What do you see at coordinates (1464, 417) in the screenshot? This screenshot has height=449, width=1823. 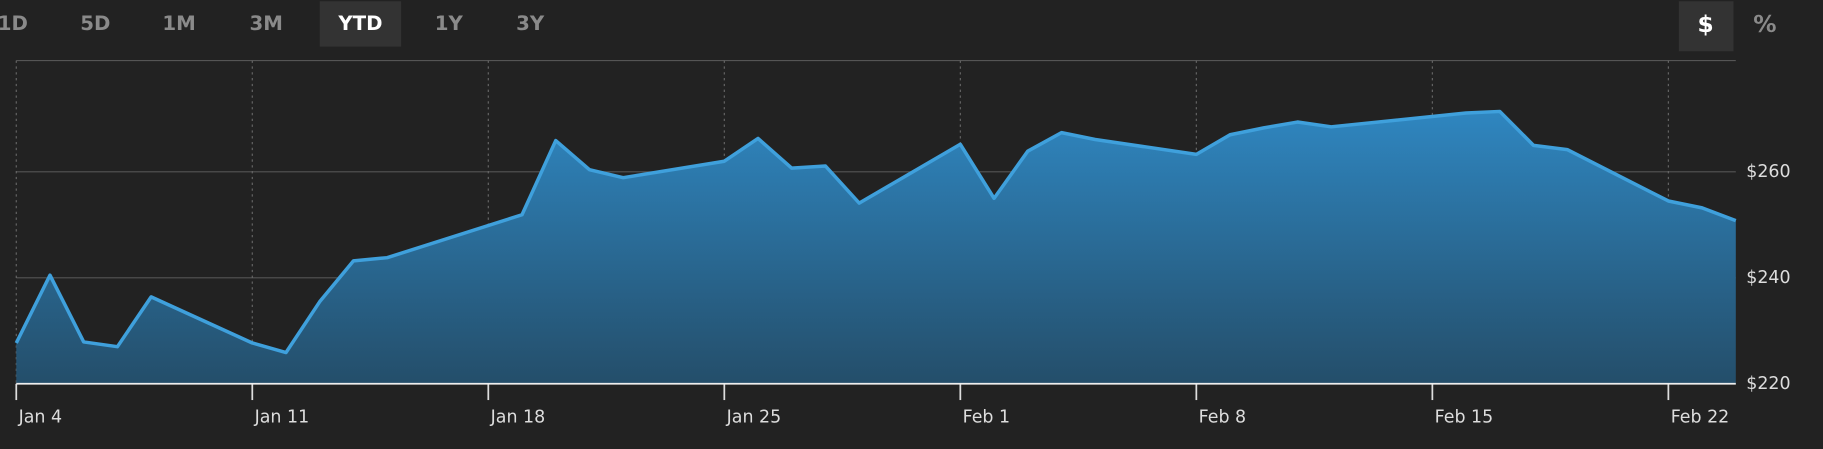 I see `x-tick-label: Feb 15` at bounding box center [1464, 417].